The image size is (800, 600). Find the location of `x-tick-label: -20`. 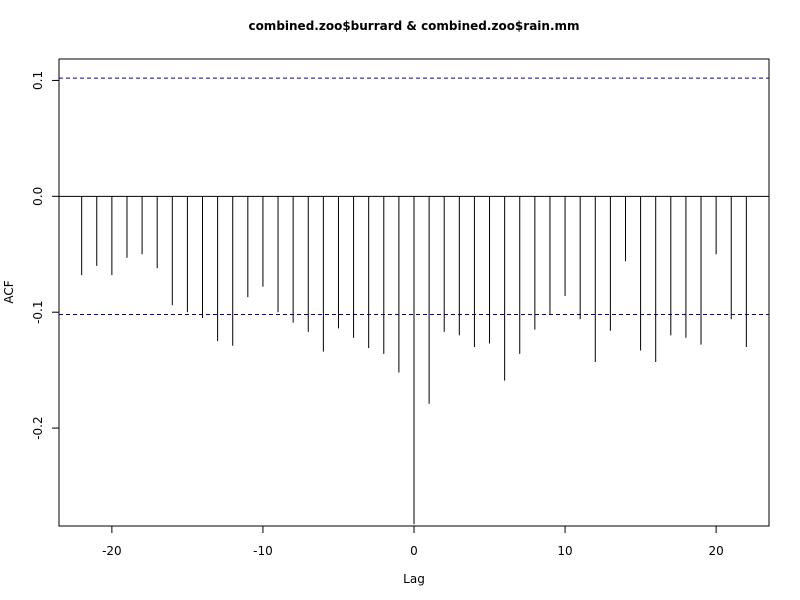

x-tick-label: -20 is located at coordinates (112, 551).